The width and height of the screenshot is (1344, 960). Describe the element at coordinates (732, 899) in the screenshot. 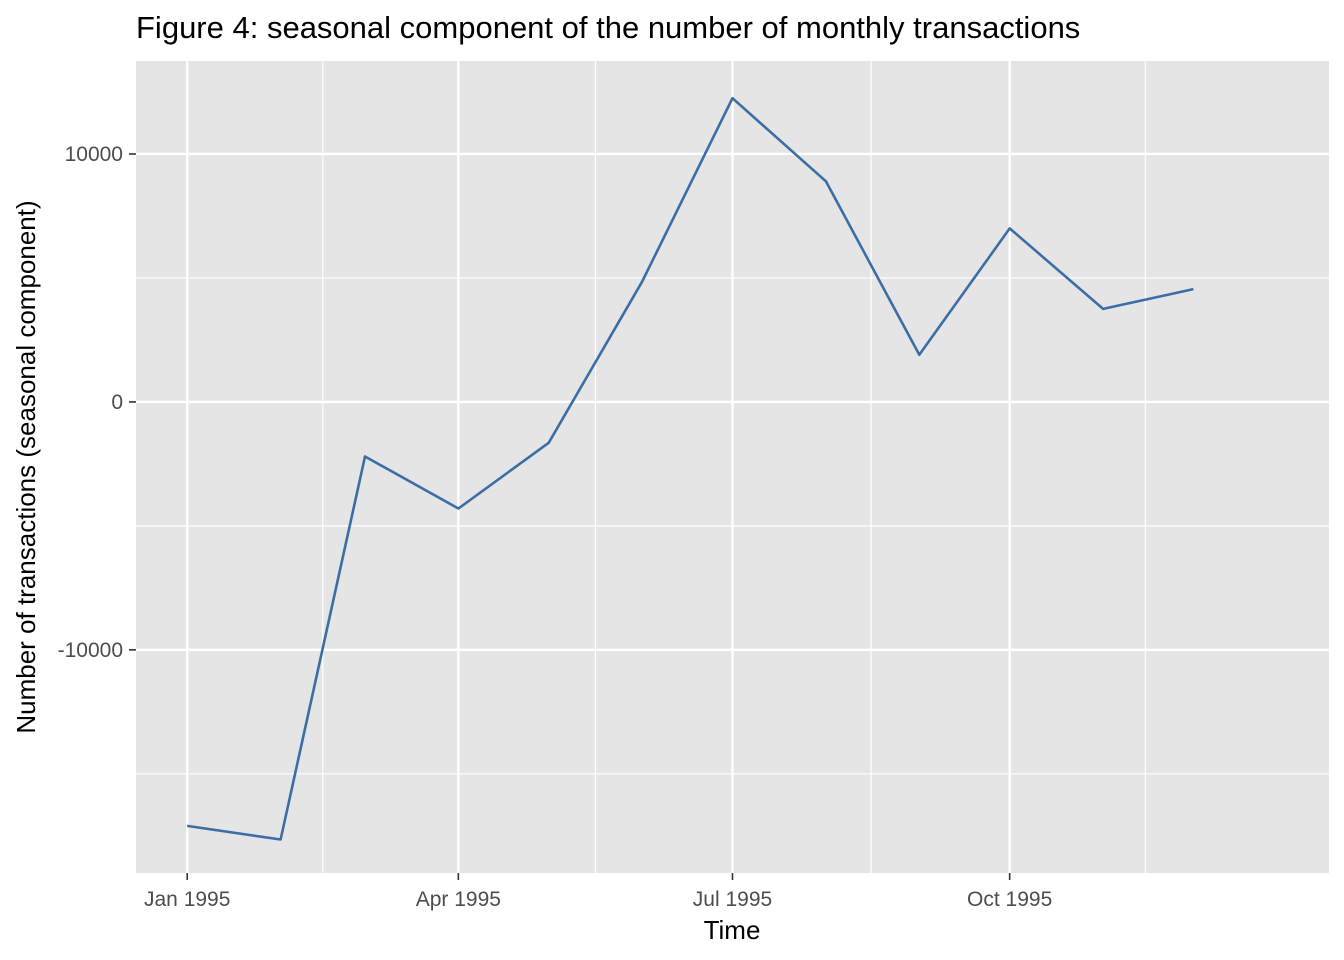

I see `x-tick-label: Jul 1995` at that location.